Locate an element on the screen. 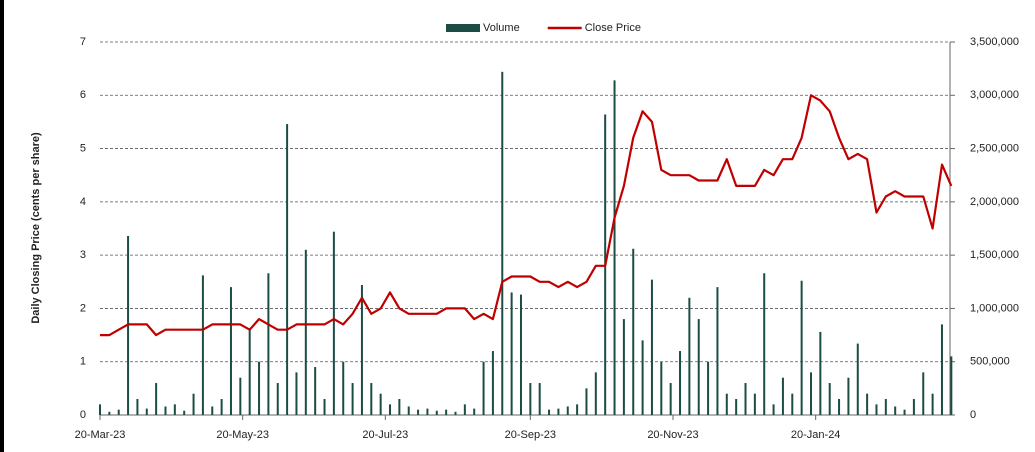  left-edge is located at coordinates (2, 226).